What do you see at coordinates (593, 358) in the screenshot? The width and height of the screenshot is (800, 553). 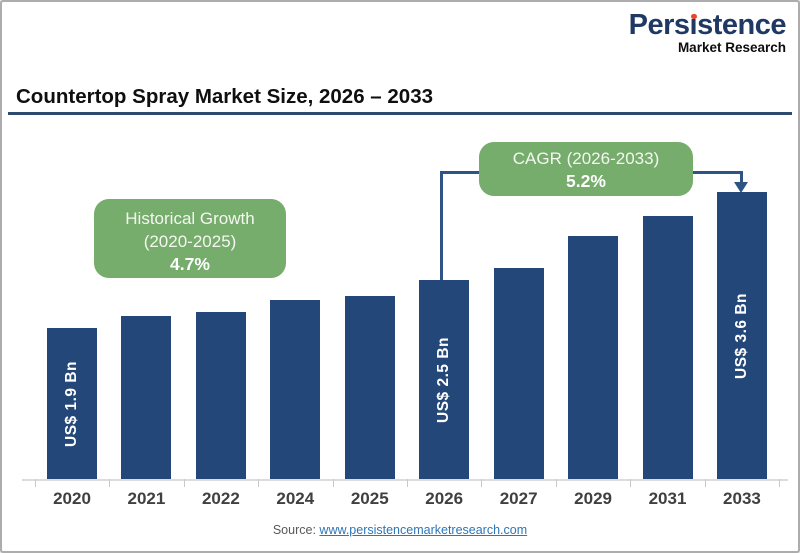 I see `bar-2029` at bounding box center [593, 358].